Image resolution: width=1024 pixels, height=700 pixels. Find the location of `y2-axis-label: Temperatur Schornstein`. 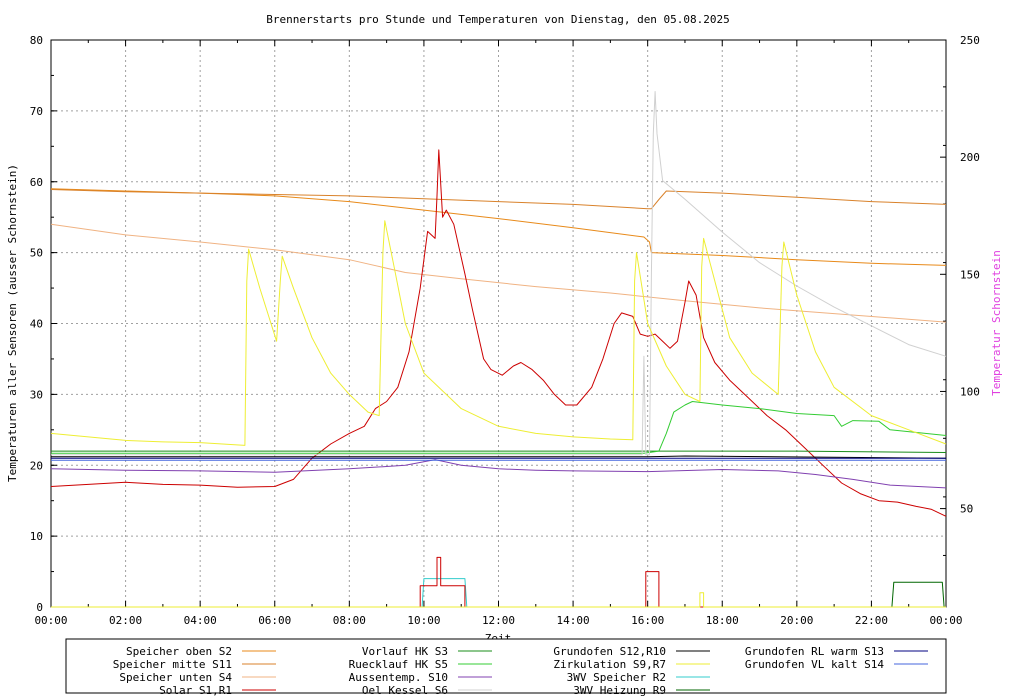

y2-axis-label: Temperatur Schornstein is located at coordinates (996, 323).